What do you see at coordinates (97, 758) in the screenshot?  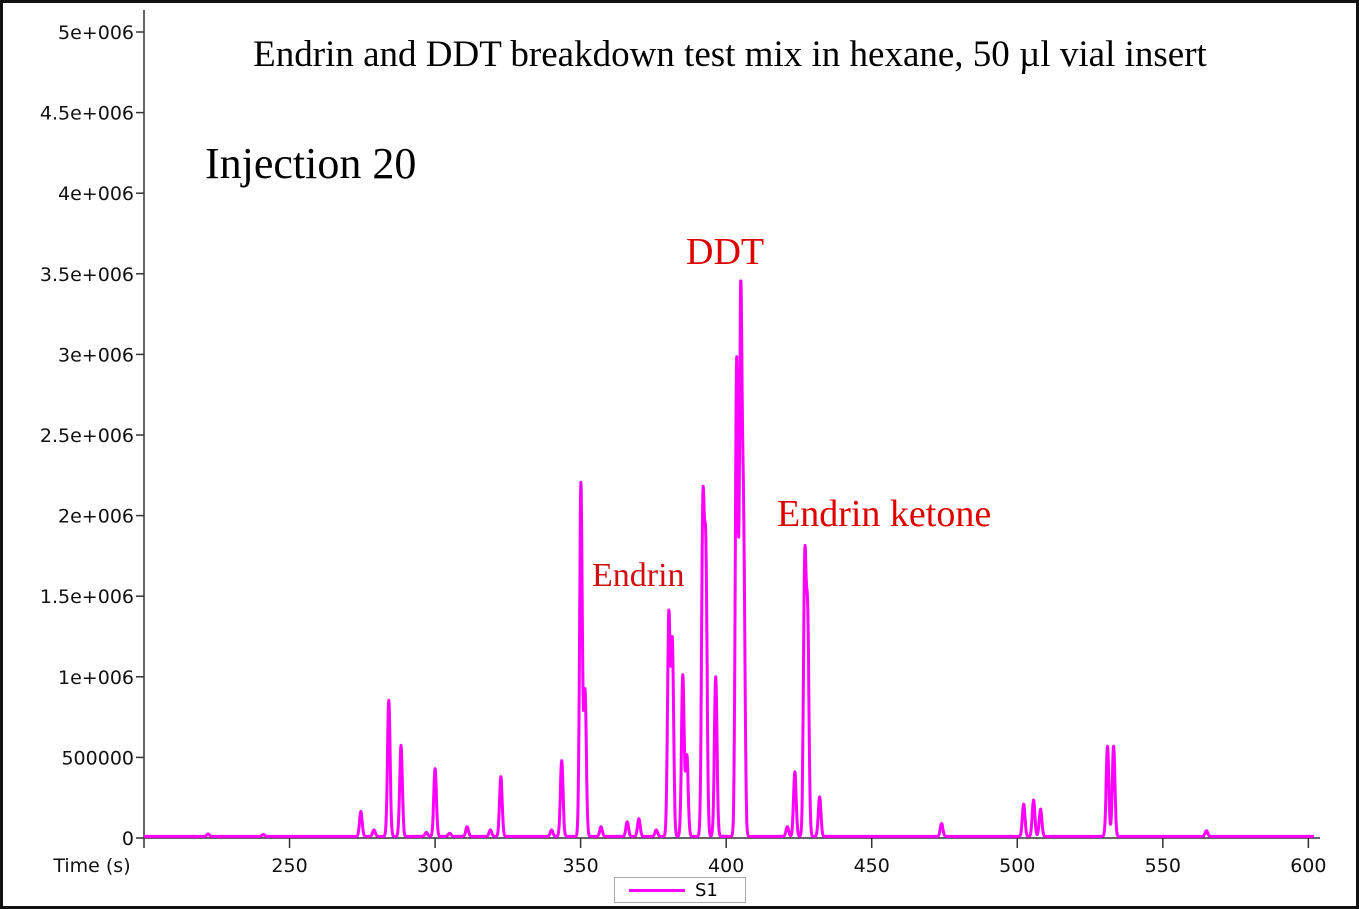 I see `y-tick-label: 500000` at bounding box center [97, 758].